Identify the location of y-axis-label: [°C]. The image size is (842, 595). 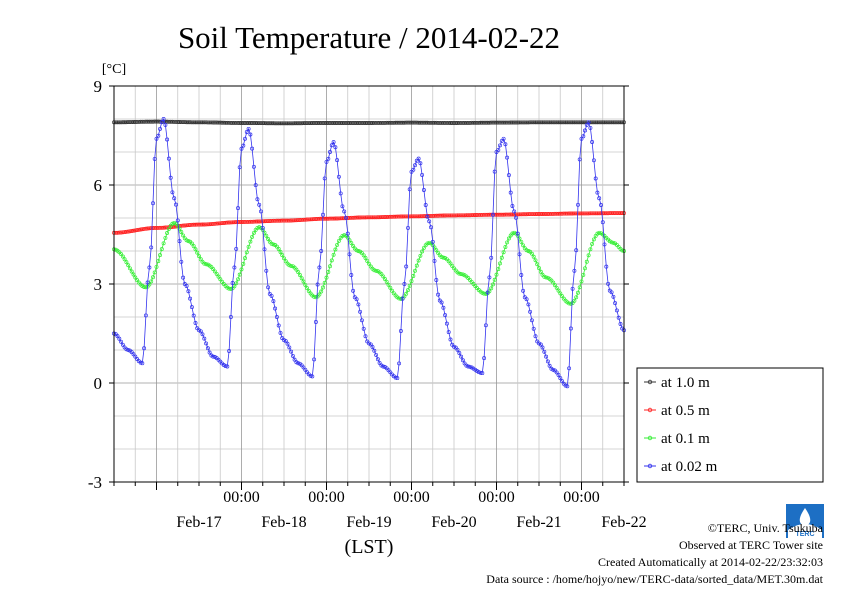
(114, 69).